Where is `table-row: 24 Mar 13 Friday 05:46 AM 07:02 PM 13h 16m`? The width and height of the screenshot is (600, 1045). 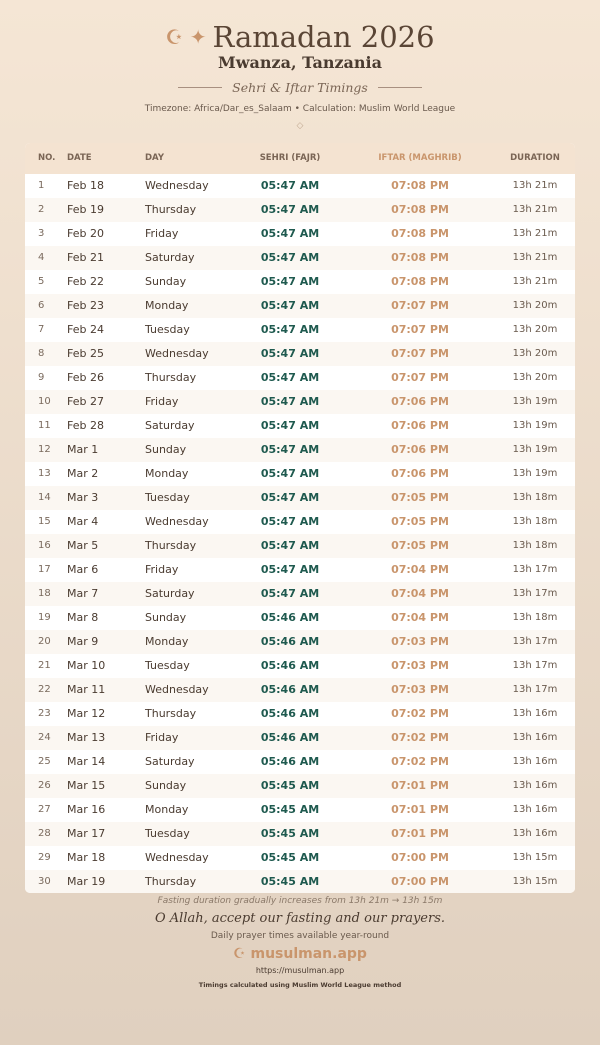 table-row: 24 Mar 13 Friday 05:46 AM 07:02 PM 13h 16m is located at coordinates (300, 738).